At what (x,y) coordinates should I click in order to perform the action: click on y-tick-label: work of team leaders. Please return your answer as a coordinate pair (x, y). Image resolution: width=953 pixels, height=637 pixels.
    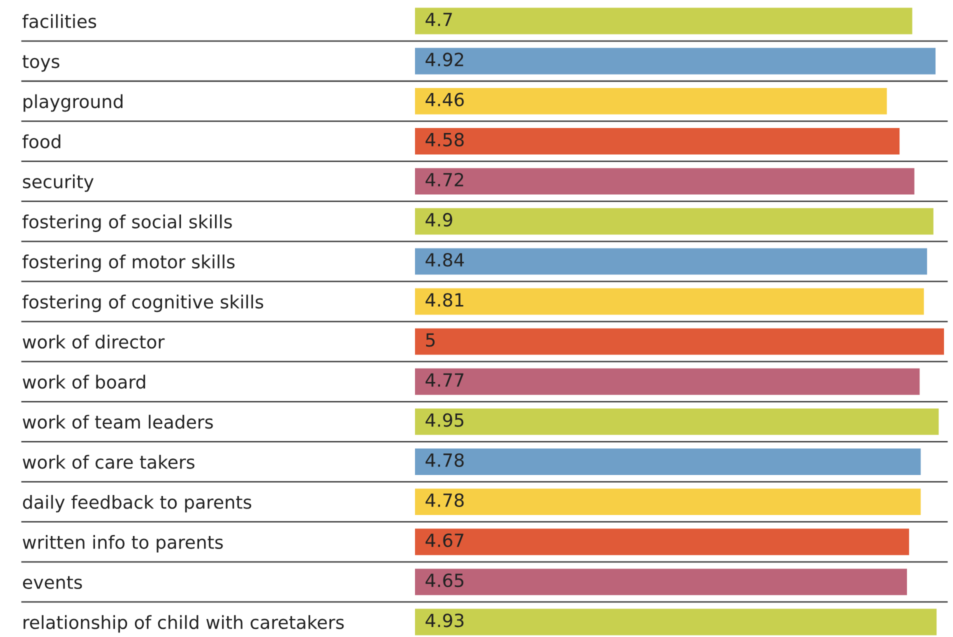
    Looking at the image, I should click on (117, 421).